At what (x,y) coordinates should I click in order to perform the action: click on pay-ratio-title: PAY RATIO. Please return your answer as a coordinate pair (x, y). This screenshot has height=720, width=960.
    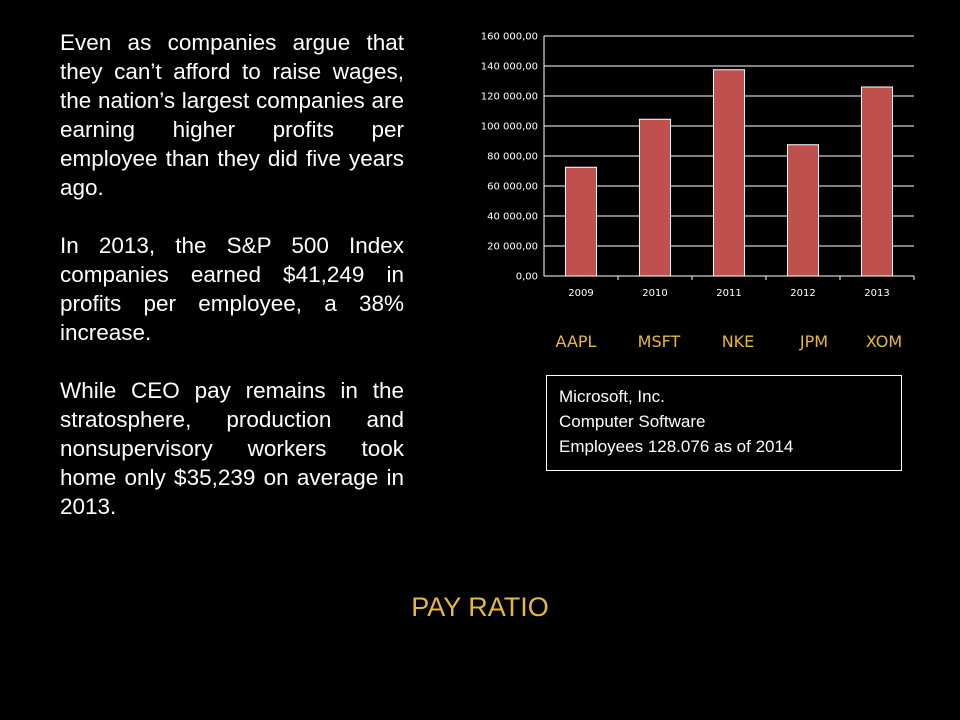
    Looking at the image, I should click on (480, 607).